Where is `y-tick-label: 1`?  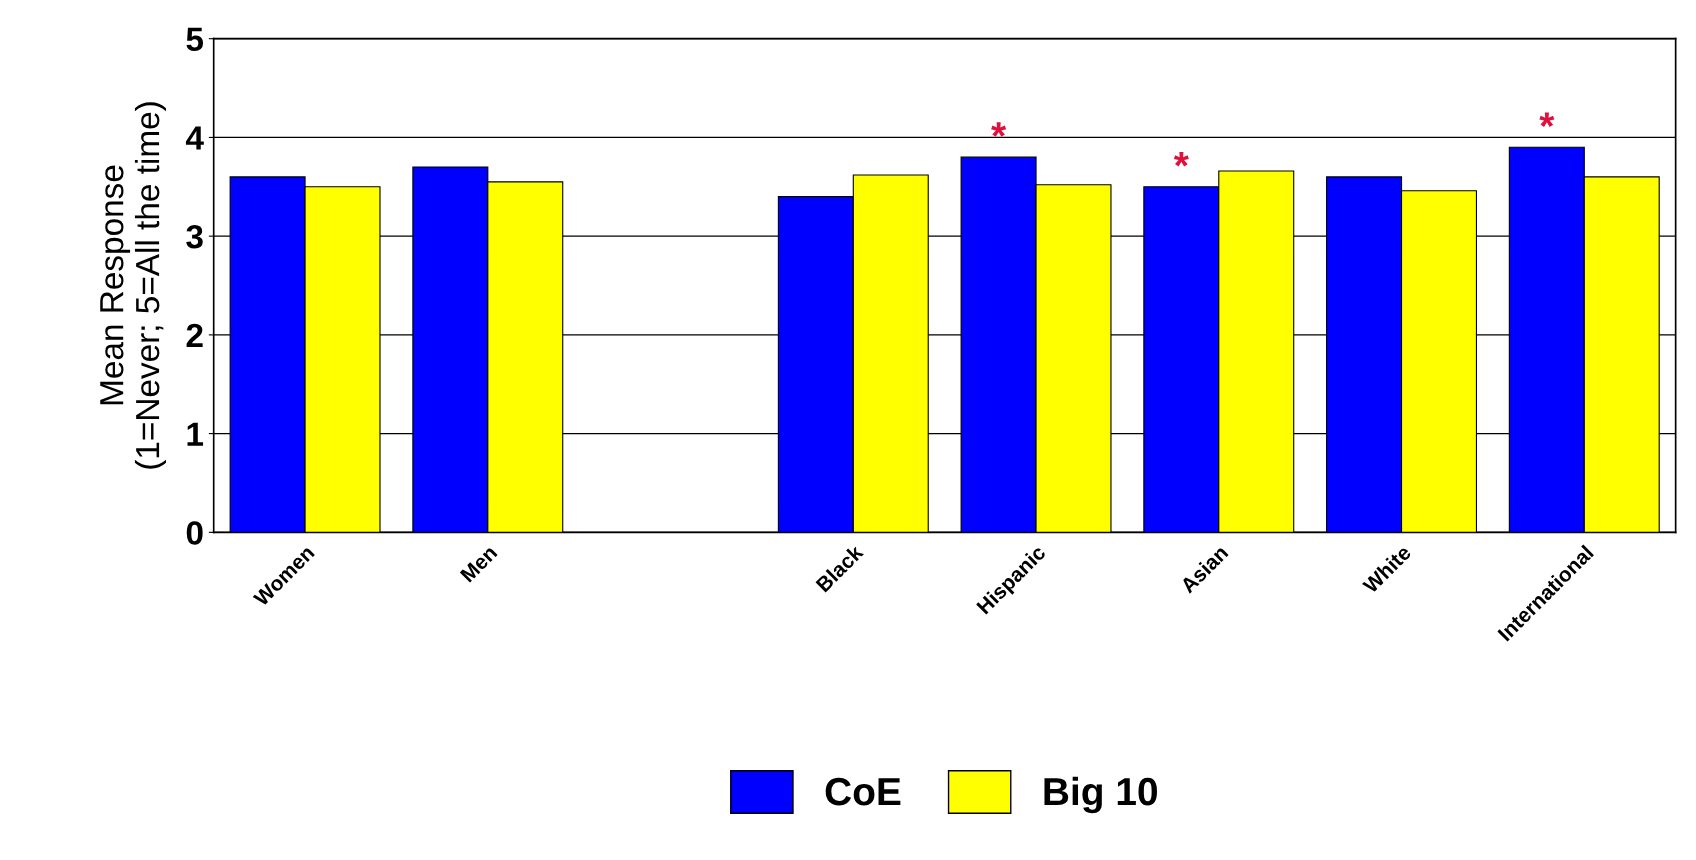
y-tick-label: 1 is located at coordinates (195, 434).